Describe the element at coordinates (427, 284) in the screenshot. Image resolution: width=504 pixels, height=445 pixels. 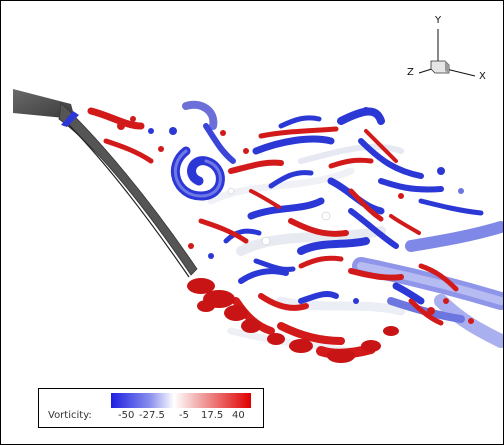
I see `vortex-tubes-blue-large` at that location.